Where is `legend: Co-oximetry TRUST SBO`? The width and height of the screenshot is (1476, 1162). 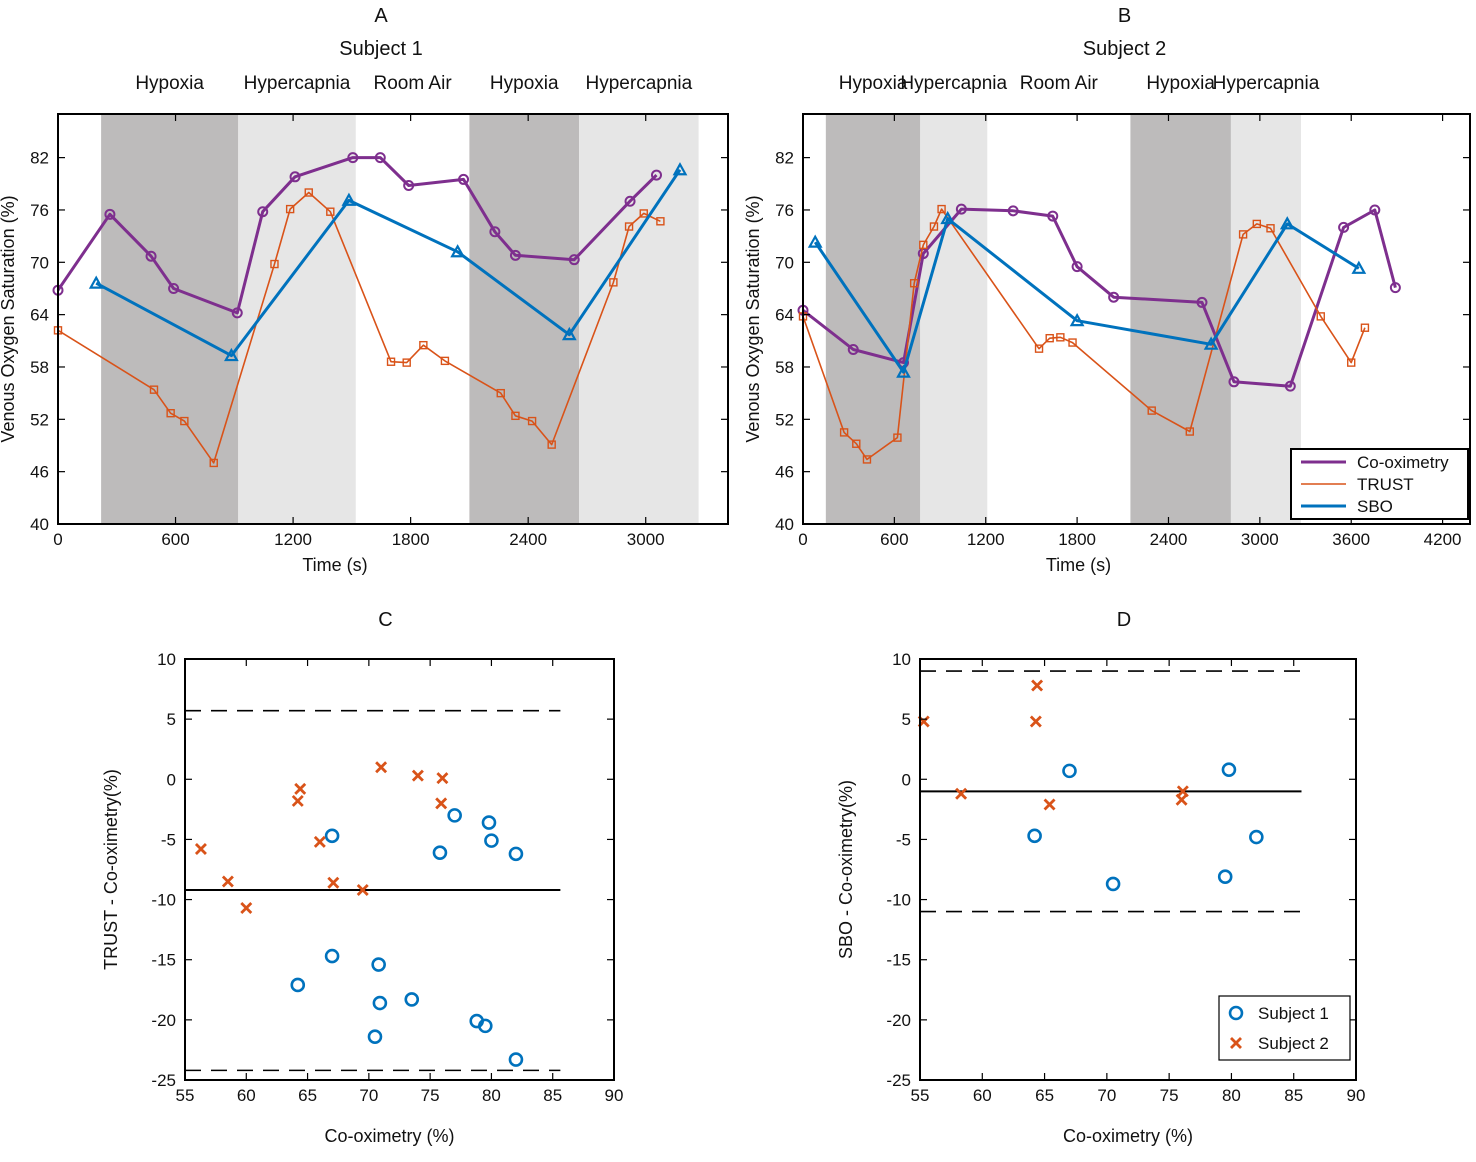
legend: Co-oximetry TRUST SBO is located at coordinates (1379, 484).